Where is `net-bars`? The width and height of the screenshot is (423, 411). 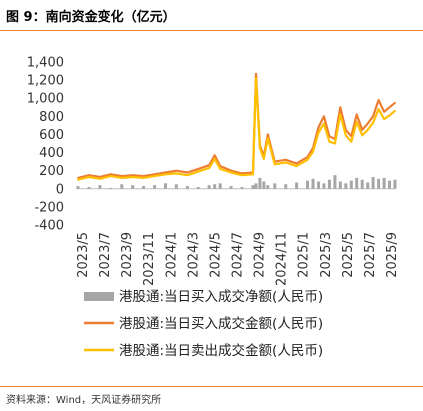
net-bars is located at coordinates (236, 182).